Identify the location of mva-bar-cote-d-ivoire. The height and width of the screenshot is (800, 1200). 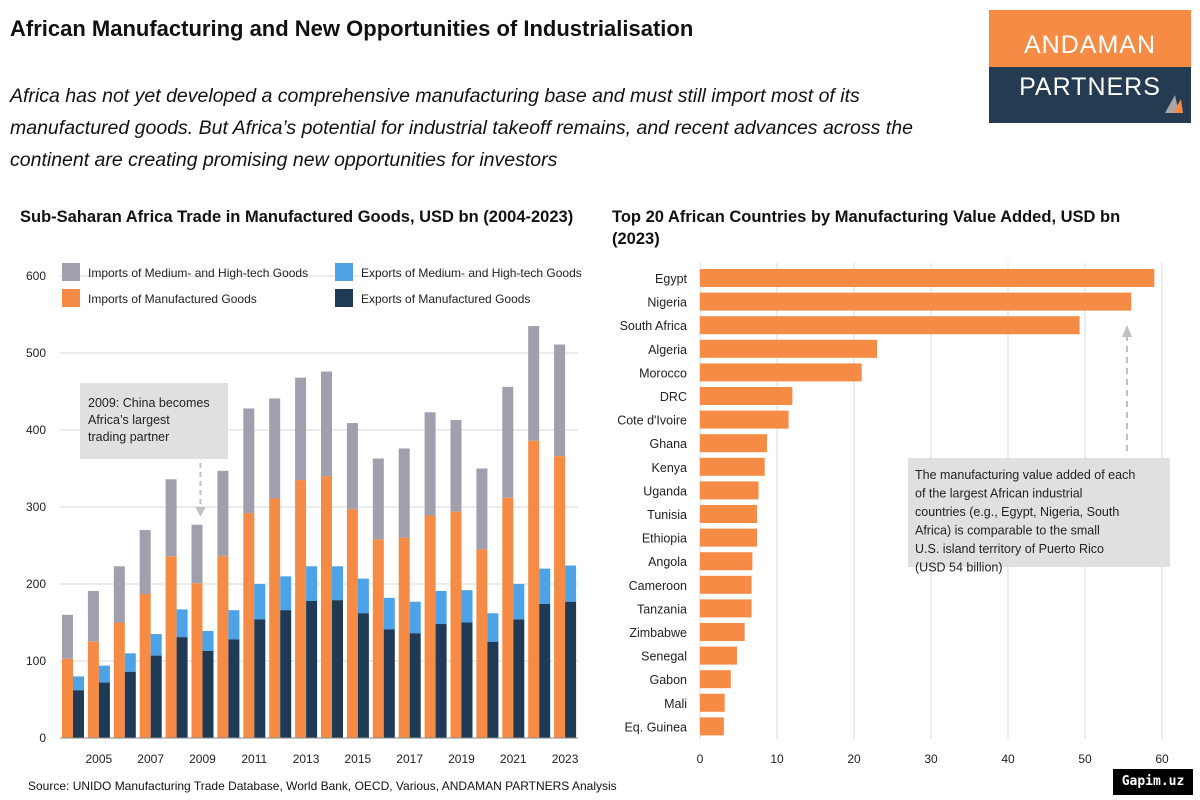
(744, 419).